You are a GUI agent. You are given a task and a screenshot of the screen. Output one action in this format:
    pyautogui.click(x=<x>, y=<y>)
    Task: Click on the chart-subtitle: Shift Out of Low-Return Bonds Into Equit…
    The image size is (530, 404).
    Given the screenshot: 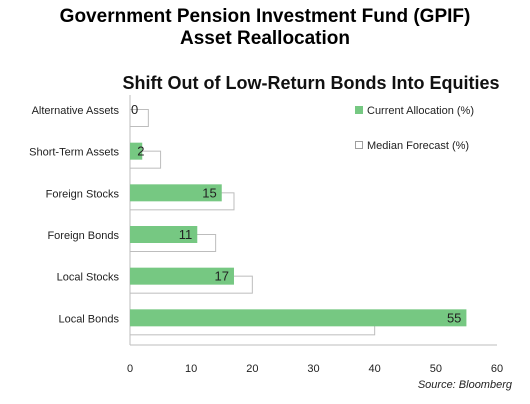 What is the action you would take?
    pyautogui.click(x=311, y=83)
    